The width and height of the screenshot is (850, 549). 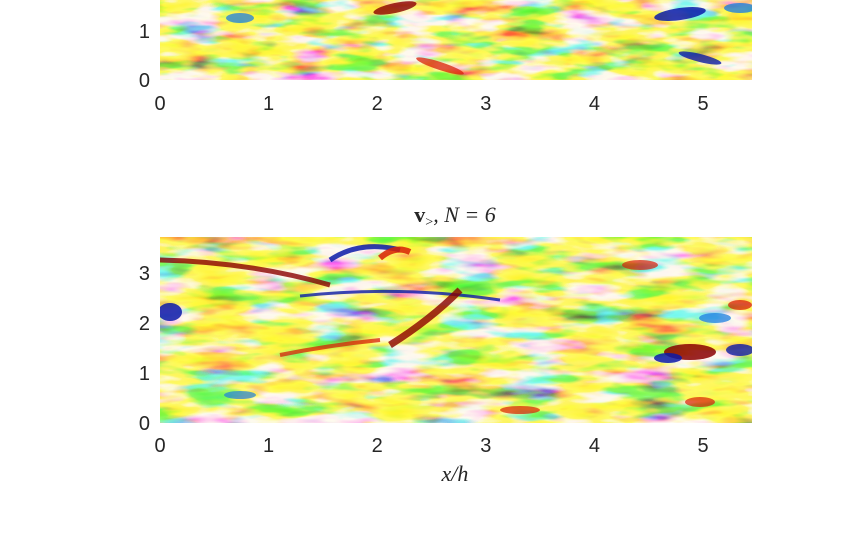 What do you see at coordinates (464, 214) in the screenshot?
I see `title-rest: , N = 6` at bounding box center [464, 214].